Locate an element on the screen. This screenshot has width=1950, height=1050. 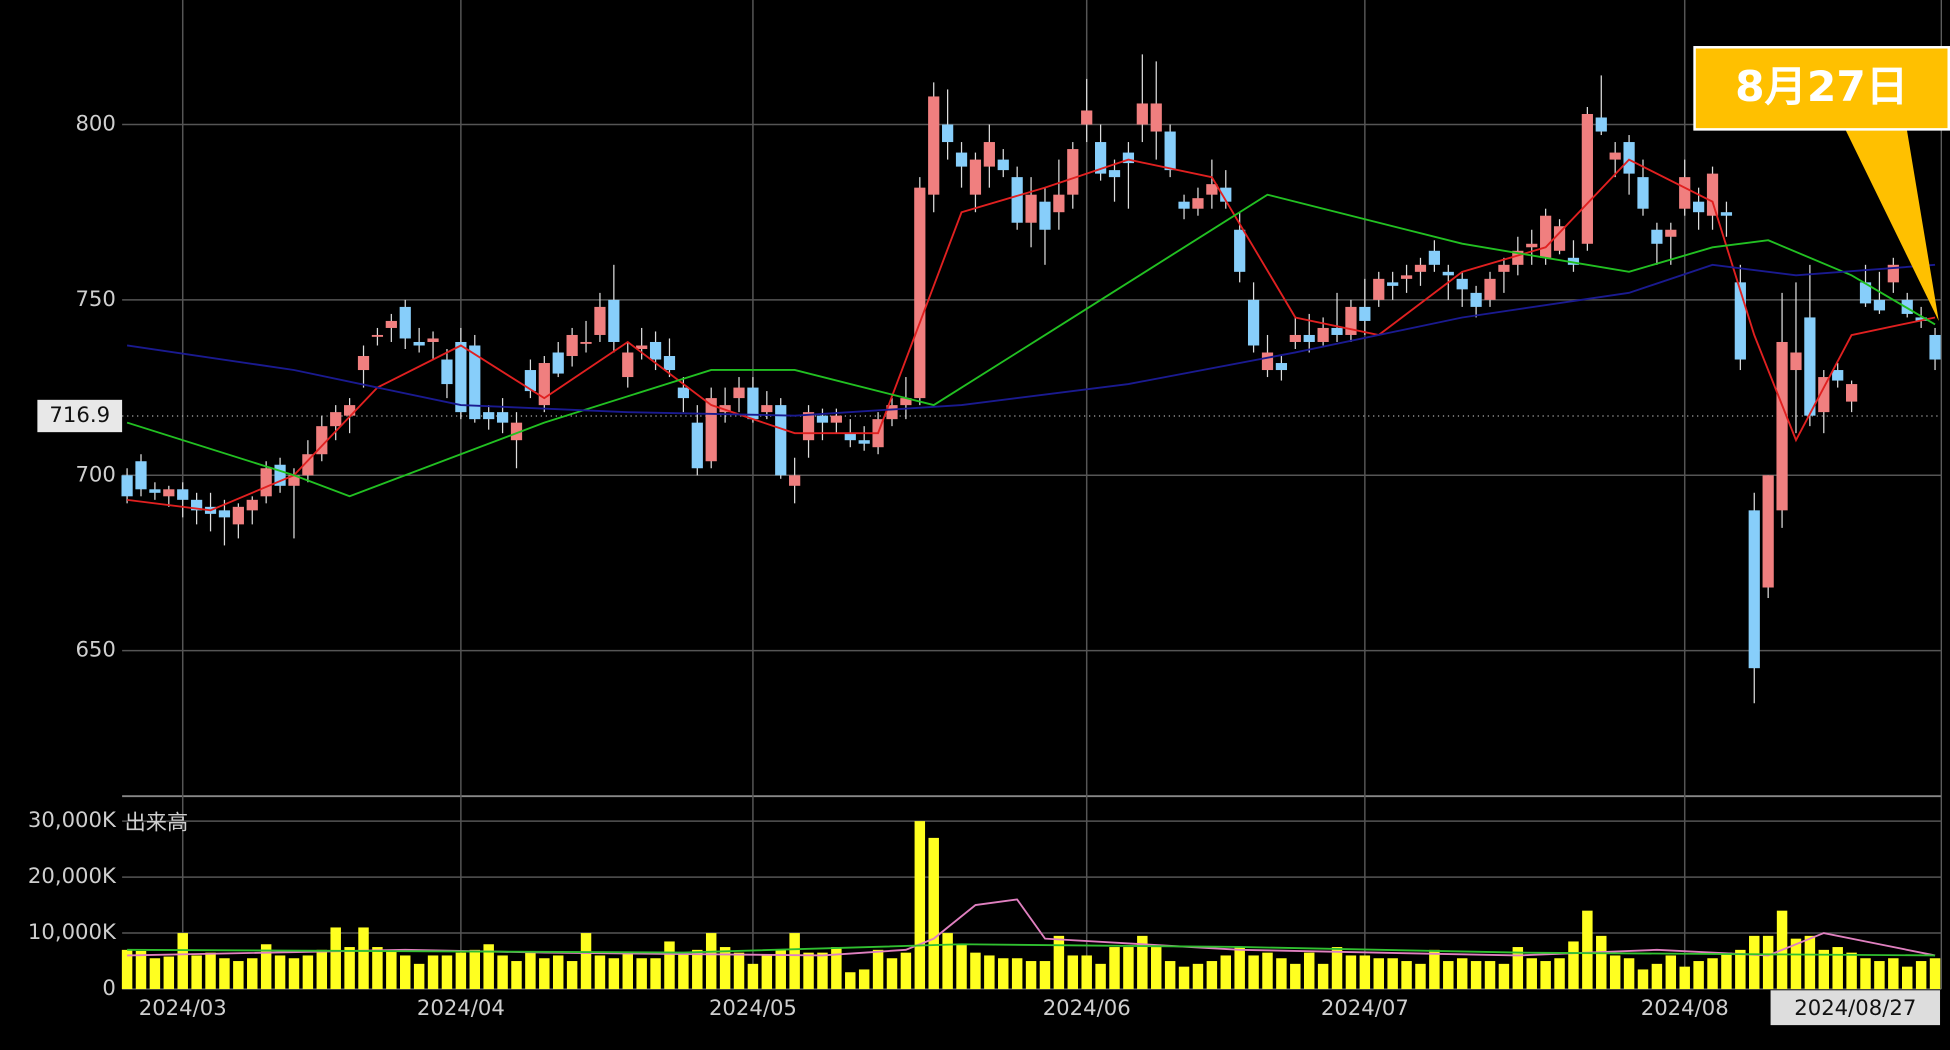
x-tick-label: 2024/05 is located at coordinates (753, 1007).